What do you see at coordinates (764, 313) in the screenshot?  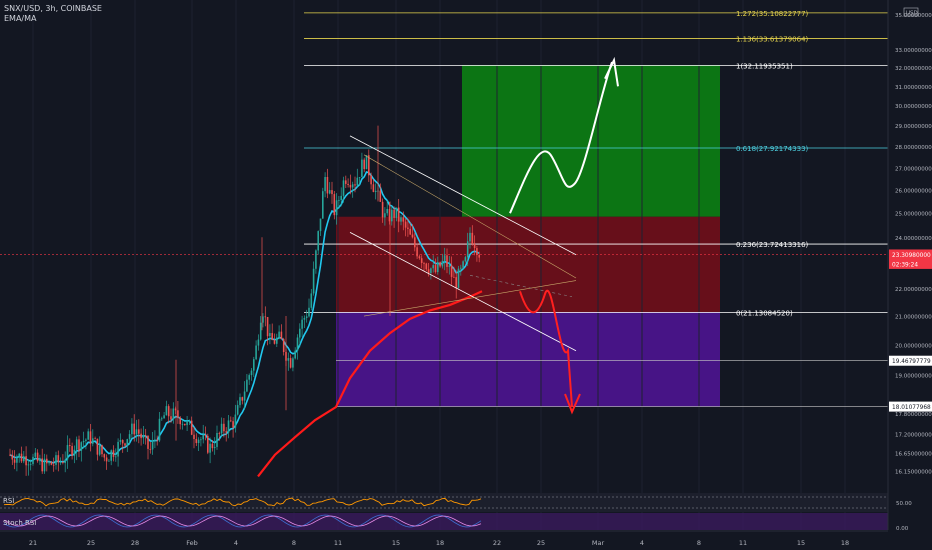 I see `fib-label-0: 0(21.13084520)` at bounding box center [764, 313].